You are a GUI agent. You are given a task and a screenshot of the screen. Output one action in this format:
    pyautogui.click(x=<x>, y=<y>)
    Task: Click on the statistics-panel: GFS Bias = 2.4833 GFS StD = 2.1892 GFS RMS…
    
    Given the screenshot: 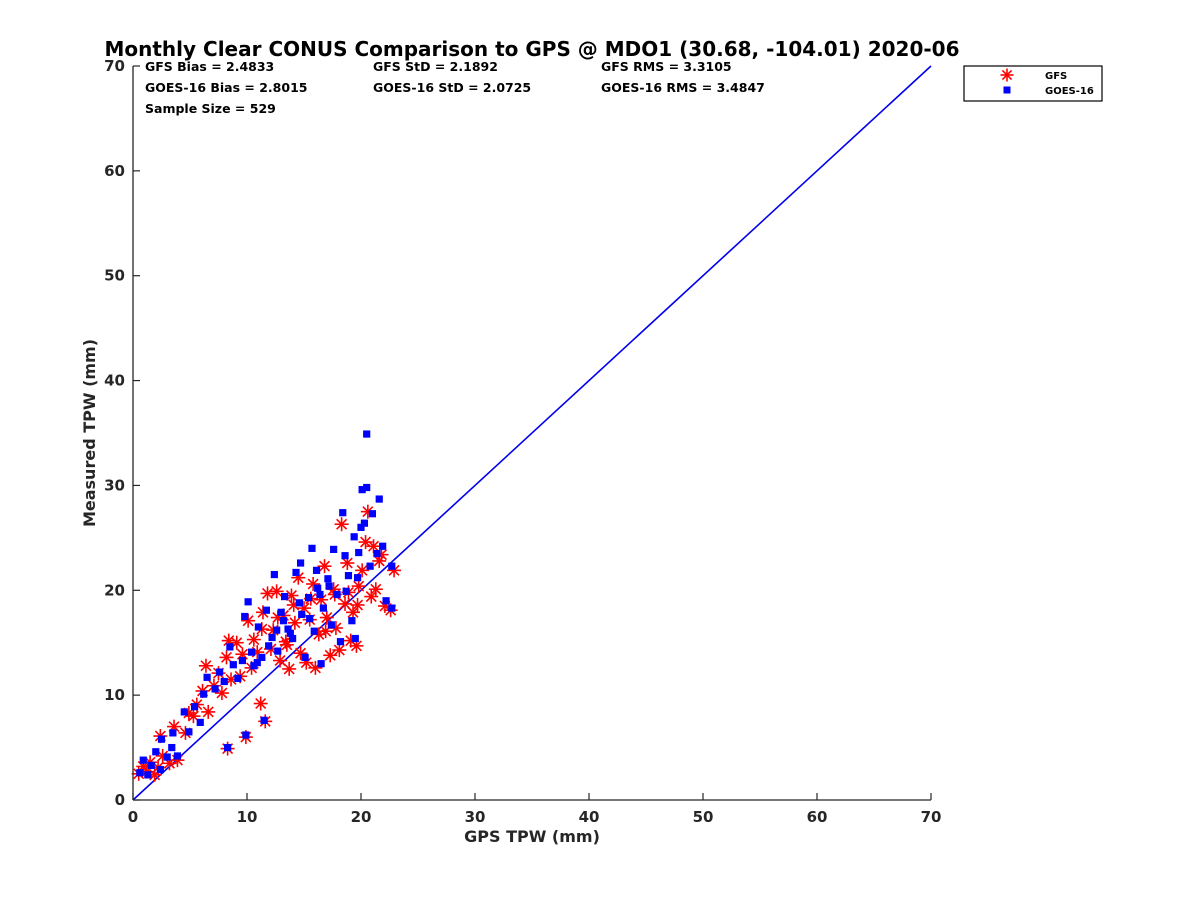 What is the action you would take?
    pyautogui.click(x=455, y=87)
    